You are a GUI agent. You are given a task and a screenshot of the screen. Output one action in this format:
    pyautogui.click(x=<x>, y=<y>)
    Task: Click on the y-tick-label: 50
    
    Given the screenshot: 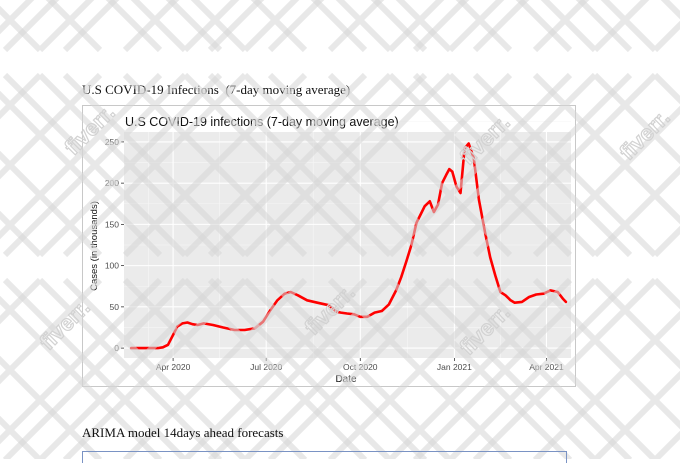 What is the action you would take?
    pyautogui.click(x=115, y=307)
    